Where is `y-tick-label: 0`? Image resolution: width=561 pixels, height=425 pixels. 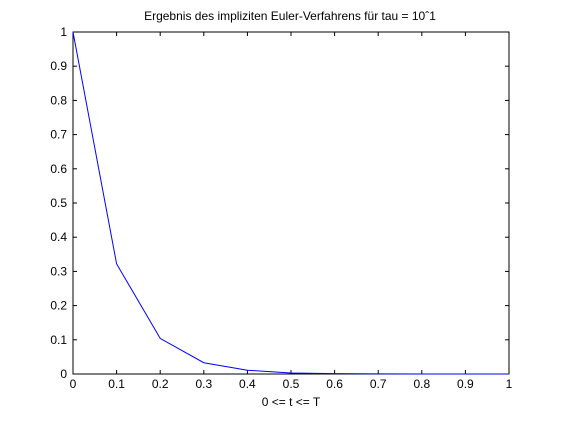
y-tick-label: 0 is located at coordinates (63, 374).